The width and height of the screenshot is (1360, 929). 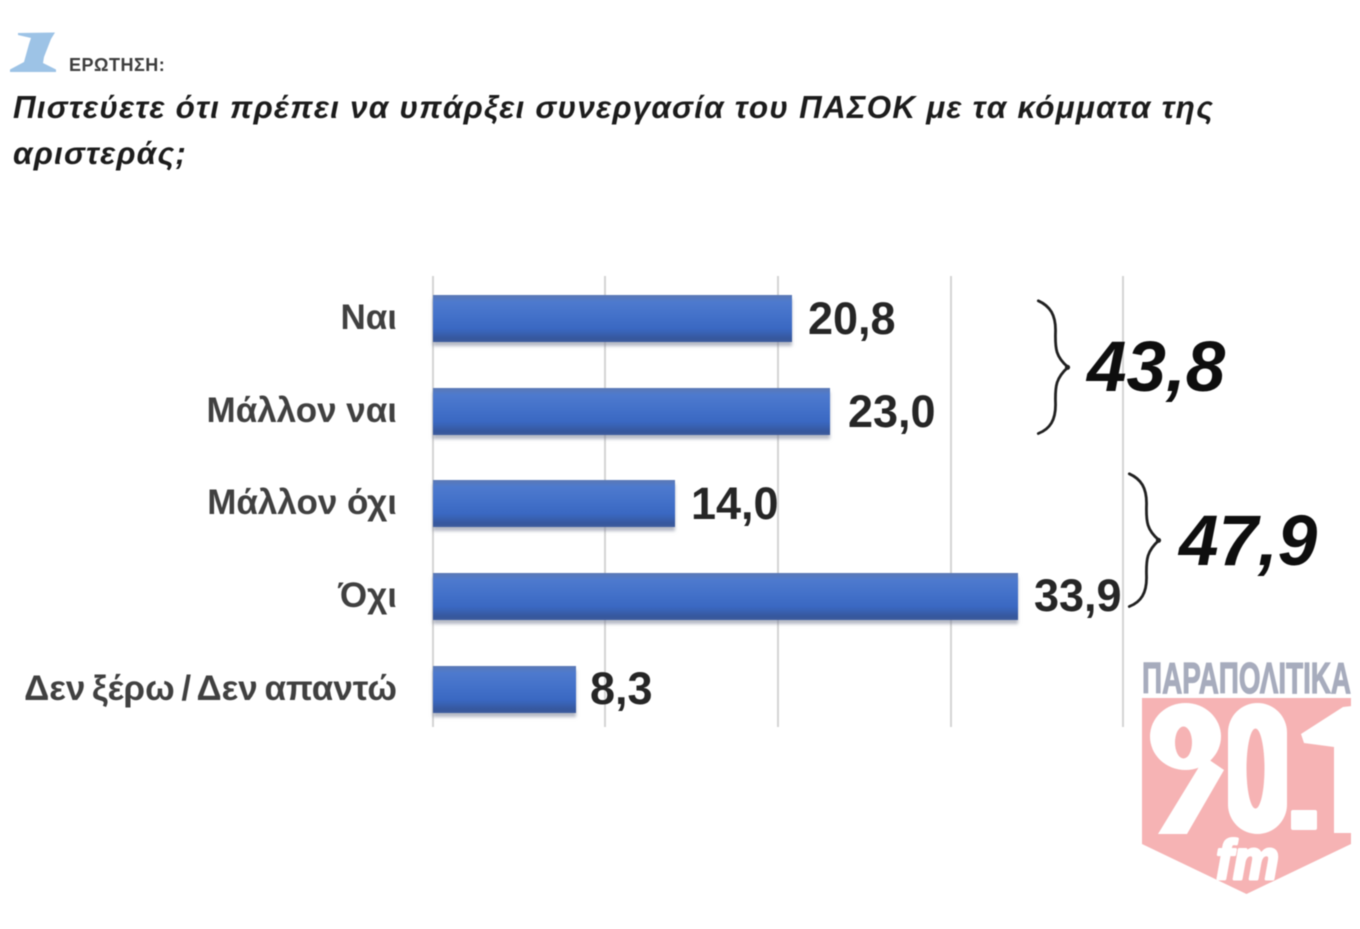 I want to click on svg-text: fm, so click(x=1247, y=859).